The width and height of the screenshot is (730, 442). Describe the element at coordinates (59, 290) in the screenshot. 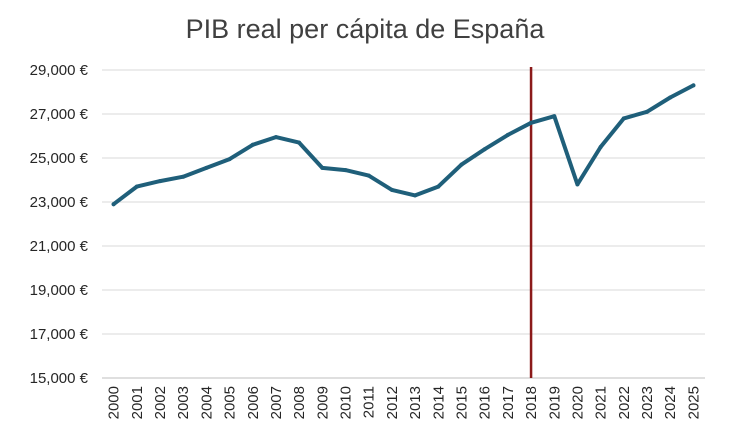

I see `y-tick-label: 19,000 €` at that location.